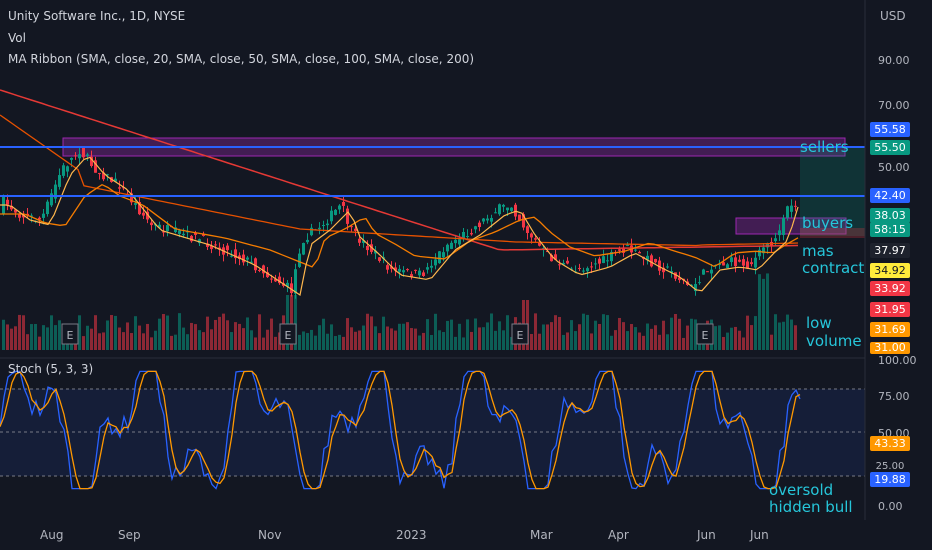 Image resolution: width=932 pixels, height=550 pixels. What do you see at coordinates (270, 535) in the screenshot?
I see `time-label: Nov` at bounding box center [270, 535].